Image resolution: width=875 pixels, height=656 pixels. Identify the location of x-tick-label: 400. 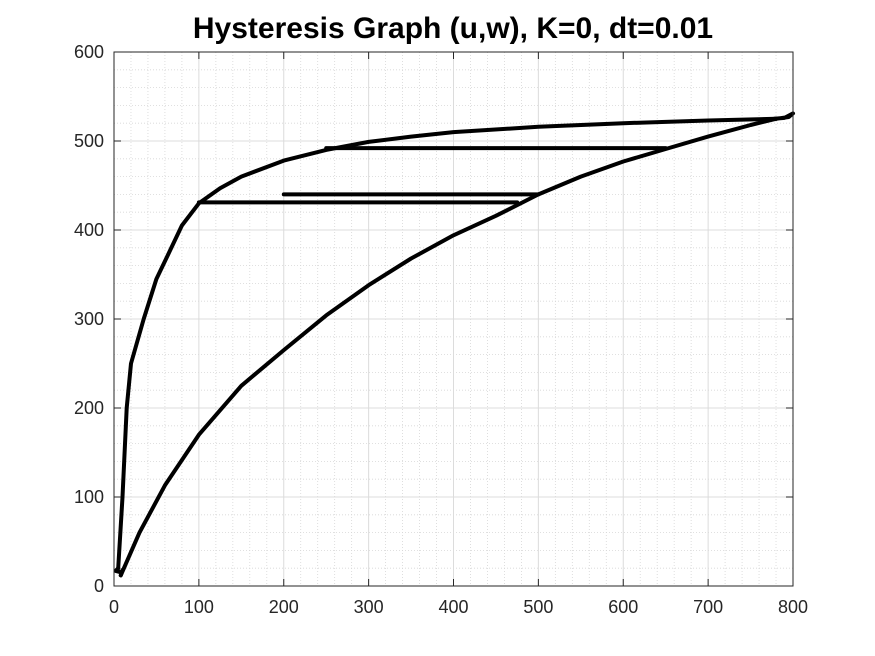
(453, 607).